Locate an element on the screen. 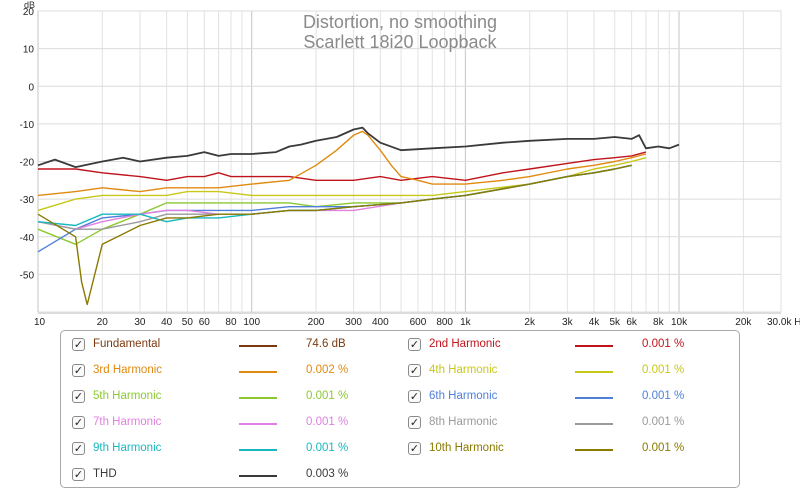 The width and height of the screenshot is (800, 490). x-tick-label: 4k is located at coordinates (595, 322).